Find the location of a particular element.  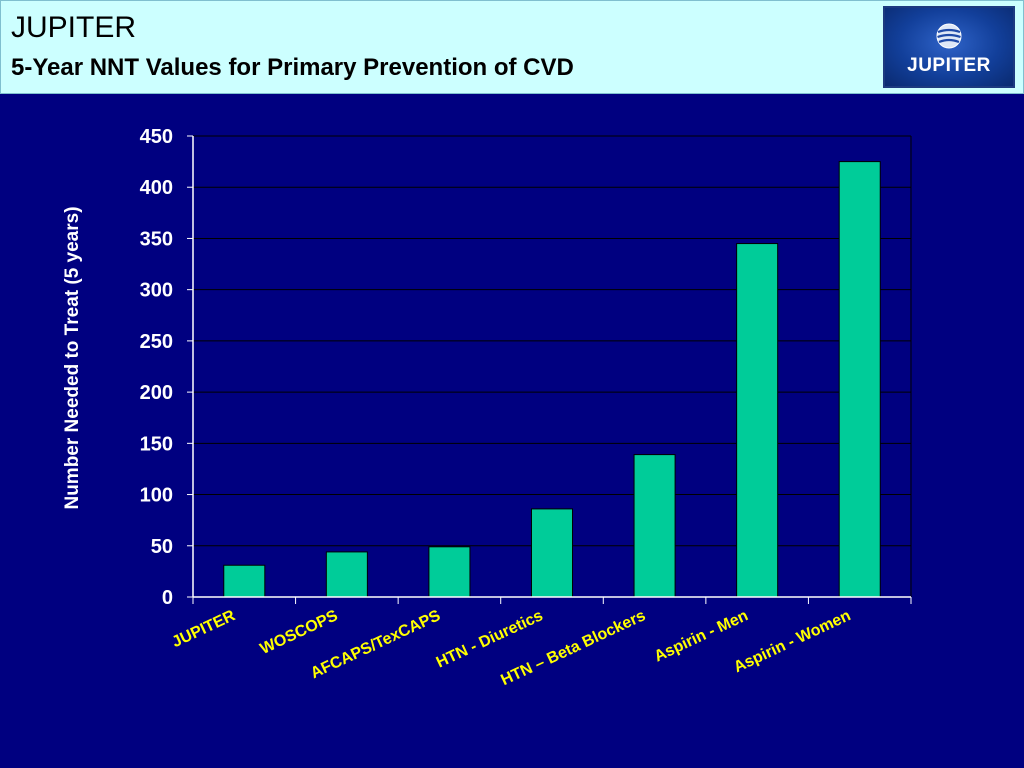

y-tick-label: 100 is located at coordinates (156, 496).